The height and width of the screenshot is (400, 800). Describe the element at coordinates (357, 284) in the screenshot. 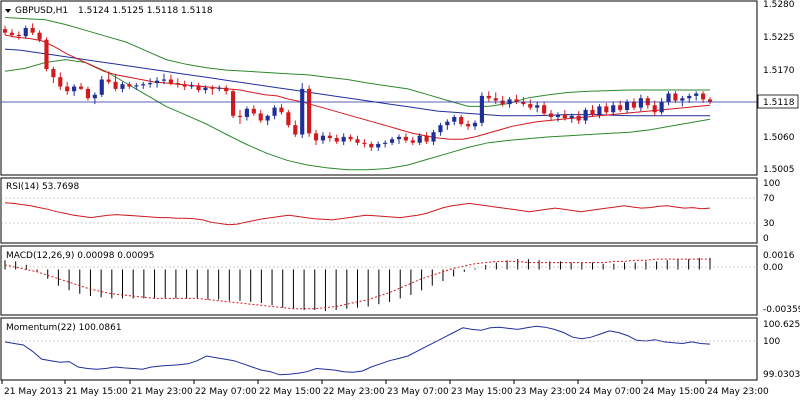

I see `macd-series` at that location.